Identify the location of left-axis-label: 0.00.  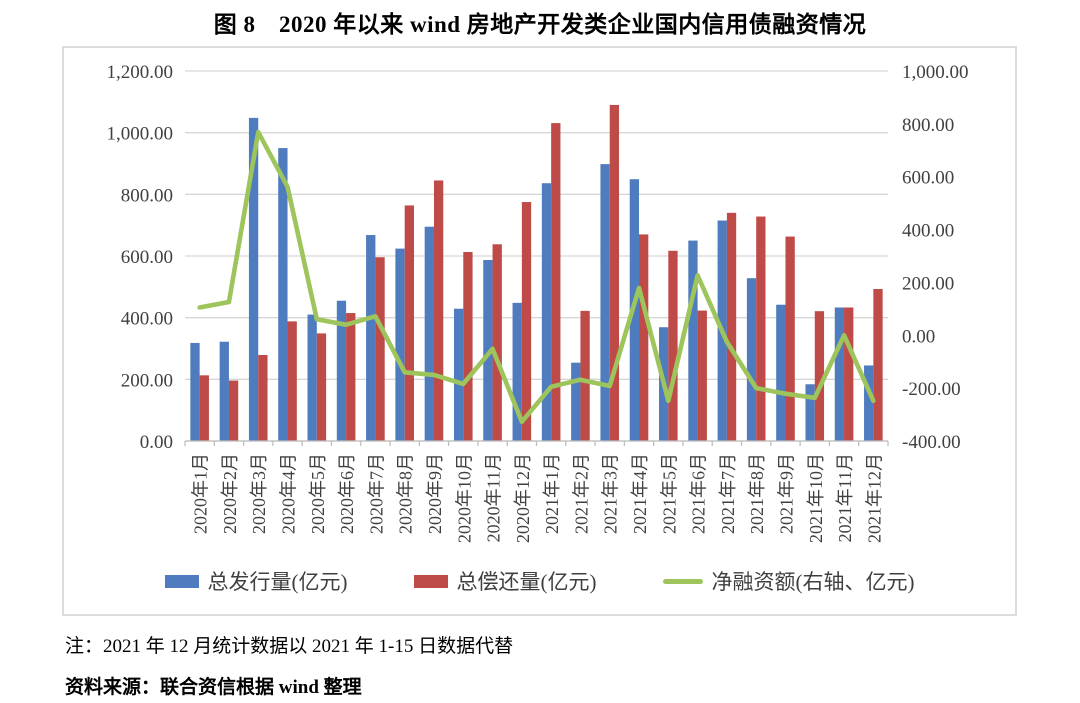
(156, 442).